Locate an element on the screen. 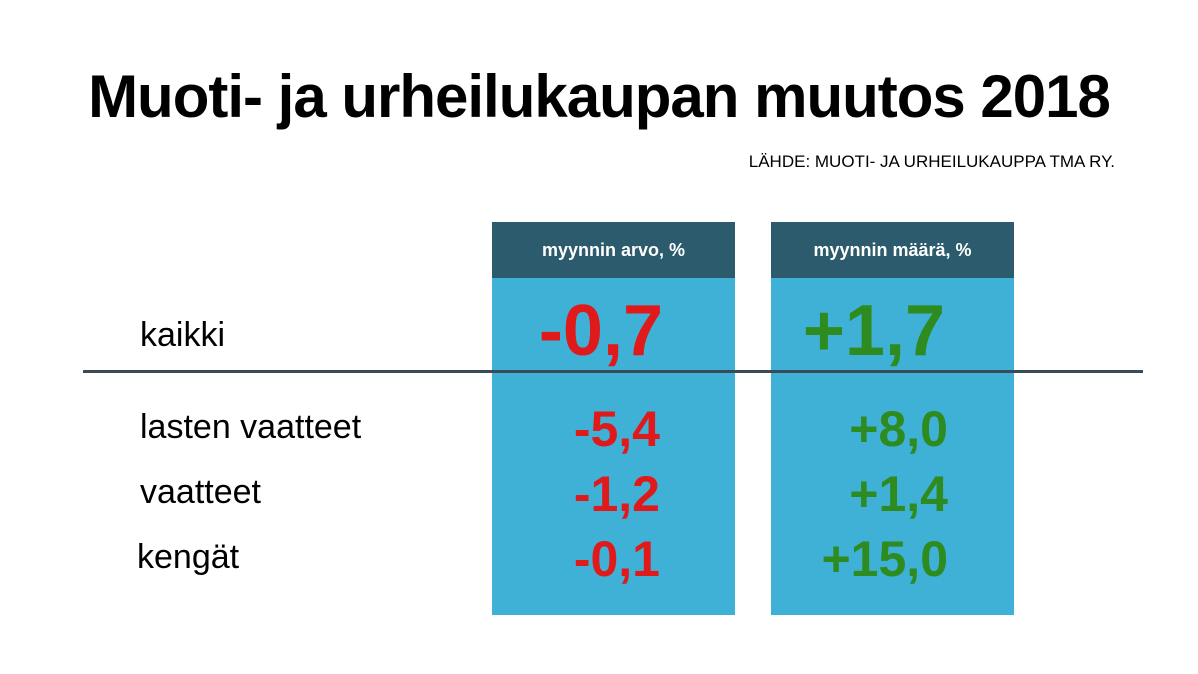  value: +1,7 is located at coordinates (873, 331).